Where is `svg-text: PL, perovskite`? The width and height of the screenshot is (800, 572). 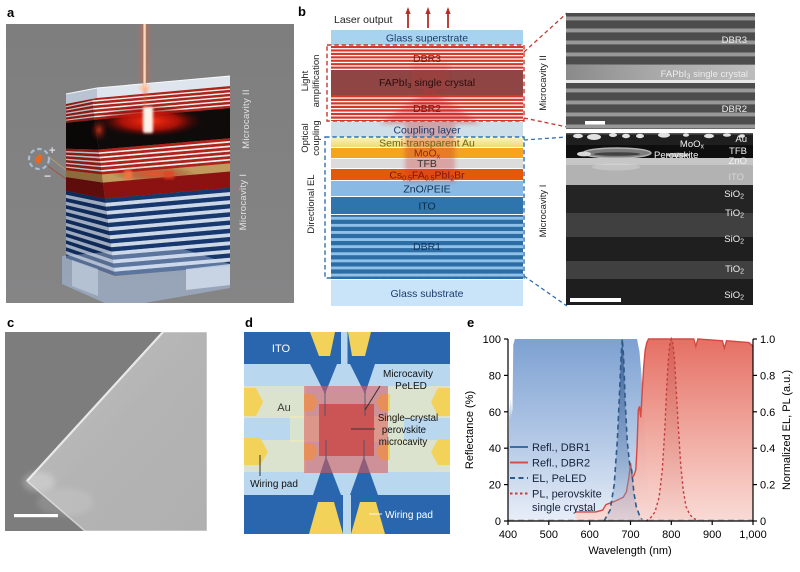
svg-text: PL, perovskite is located at coordinates (567, 495).